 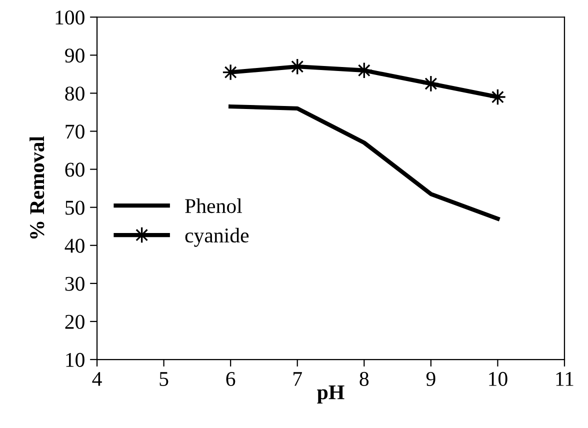 I want to click on x-tick-label: 11, so click(x=565, y=379).